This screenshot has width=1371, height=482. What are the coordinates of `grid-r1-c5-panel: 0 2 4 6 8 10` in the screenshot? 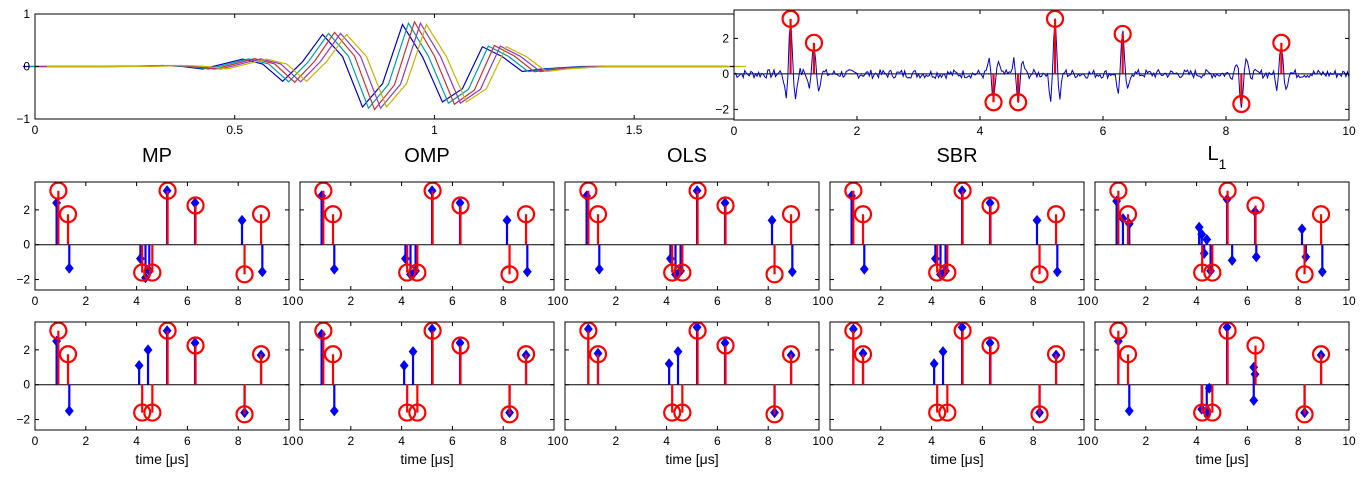 It's located at (1224, 244).